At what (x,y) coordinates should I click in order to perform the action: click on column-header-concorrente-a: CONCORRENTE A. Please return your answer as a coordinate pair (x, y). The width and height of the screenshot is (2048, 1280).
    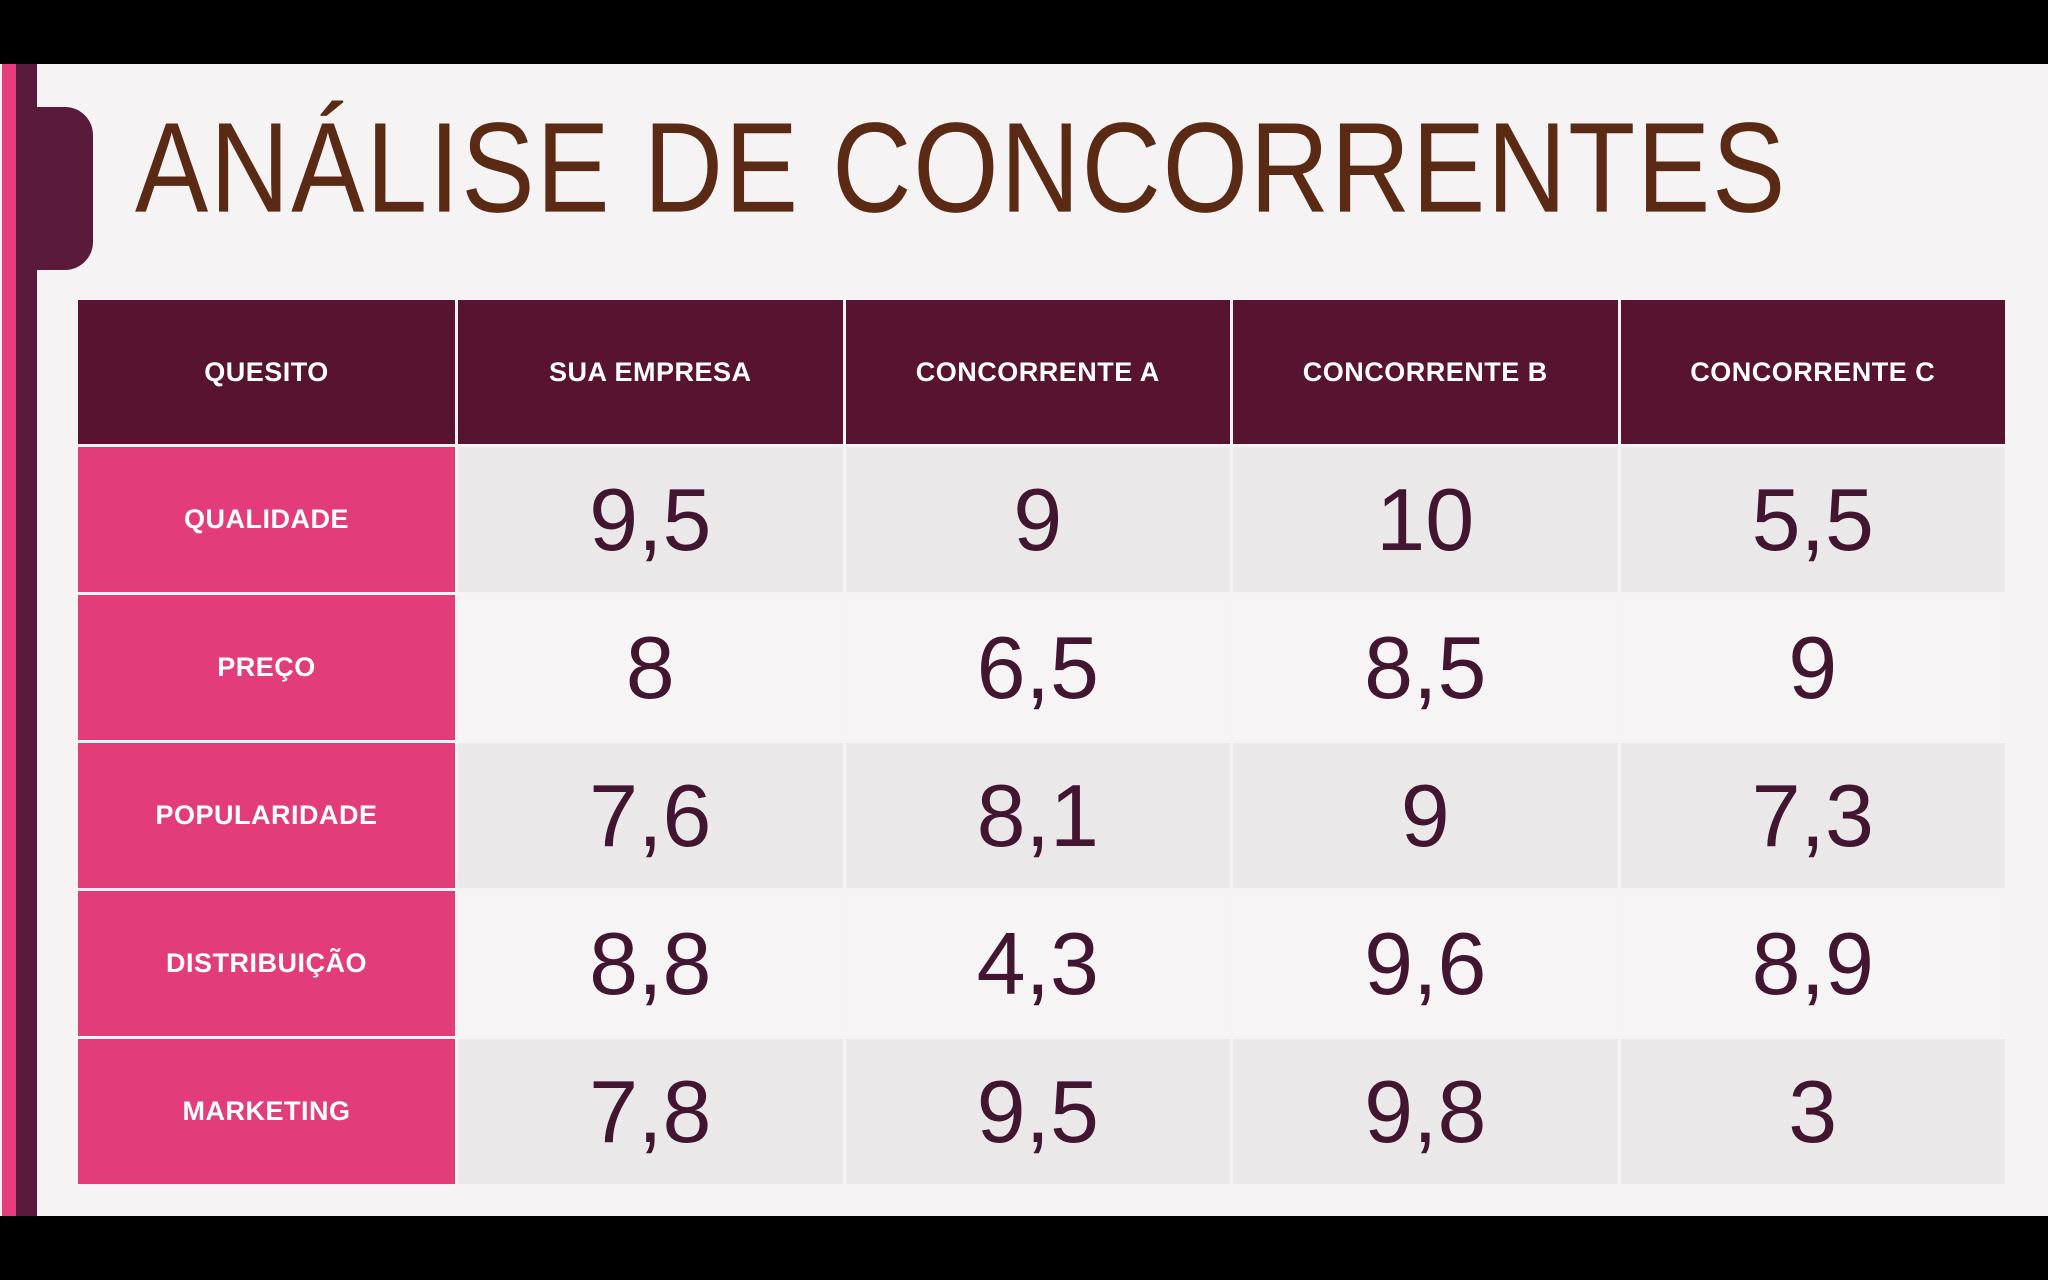
    Looking at the image, I should click on (1037, 372).